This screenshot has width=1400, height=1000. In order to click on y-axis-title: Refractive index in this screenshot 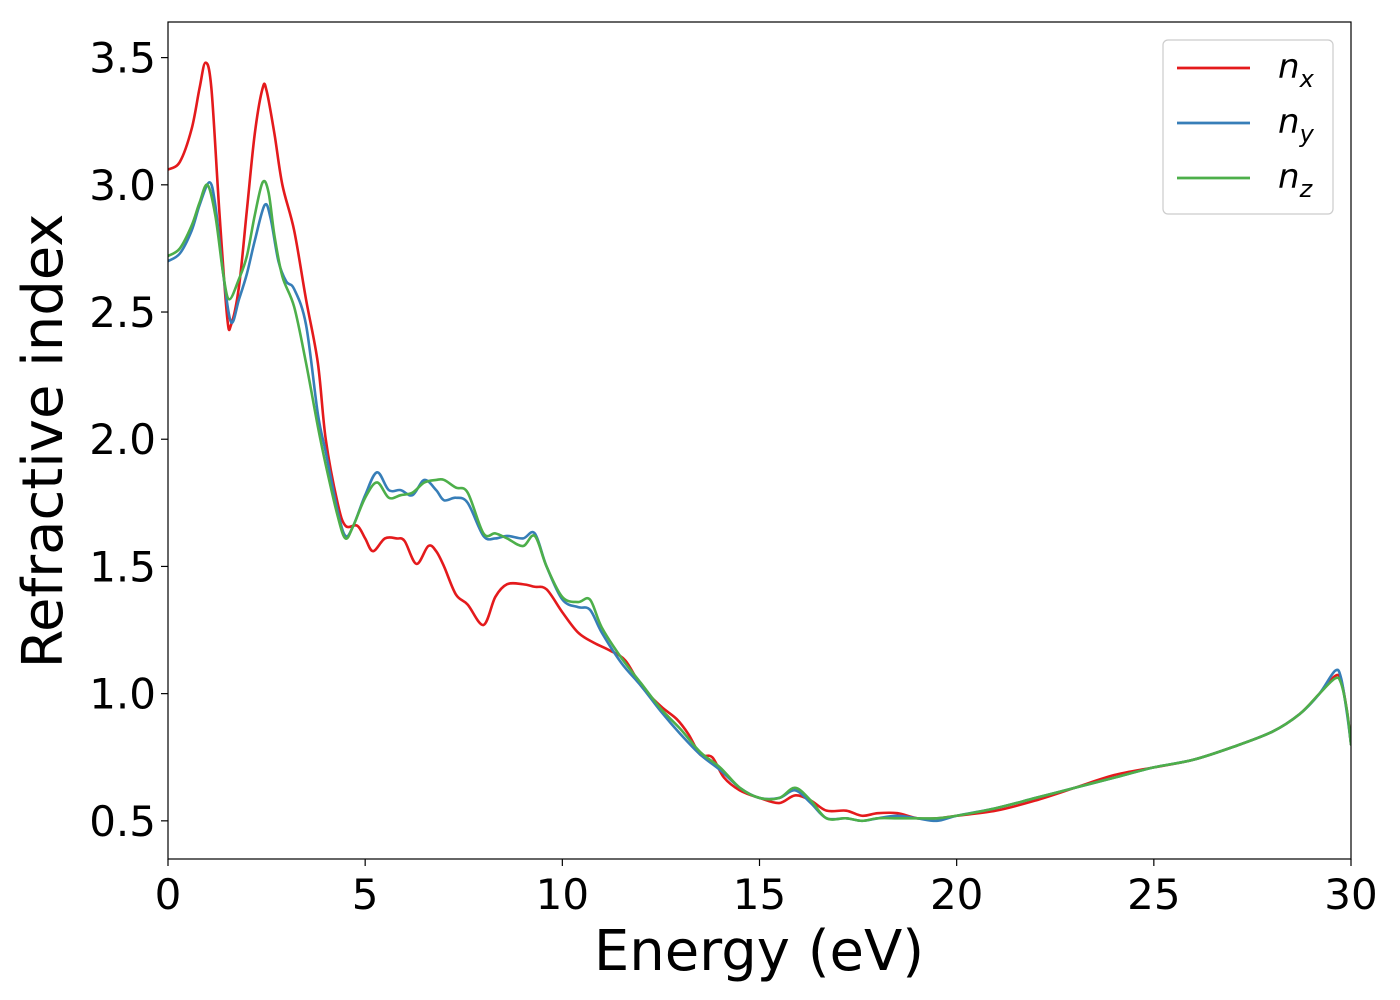, I will do `click(43, 441)`.